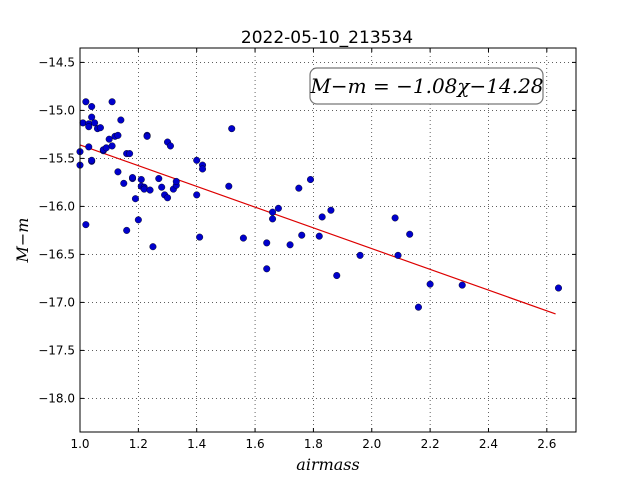 Image resolution: width=640 pixels, height=480 pixels. Describe the element at coordinates (56, 158) in the screenshot. I see `y-tick-label: −15.5` at that location.